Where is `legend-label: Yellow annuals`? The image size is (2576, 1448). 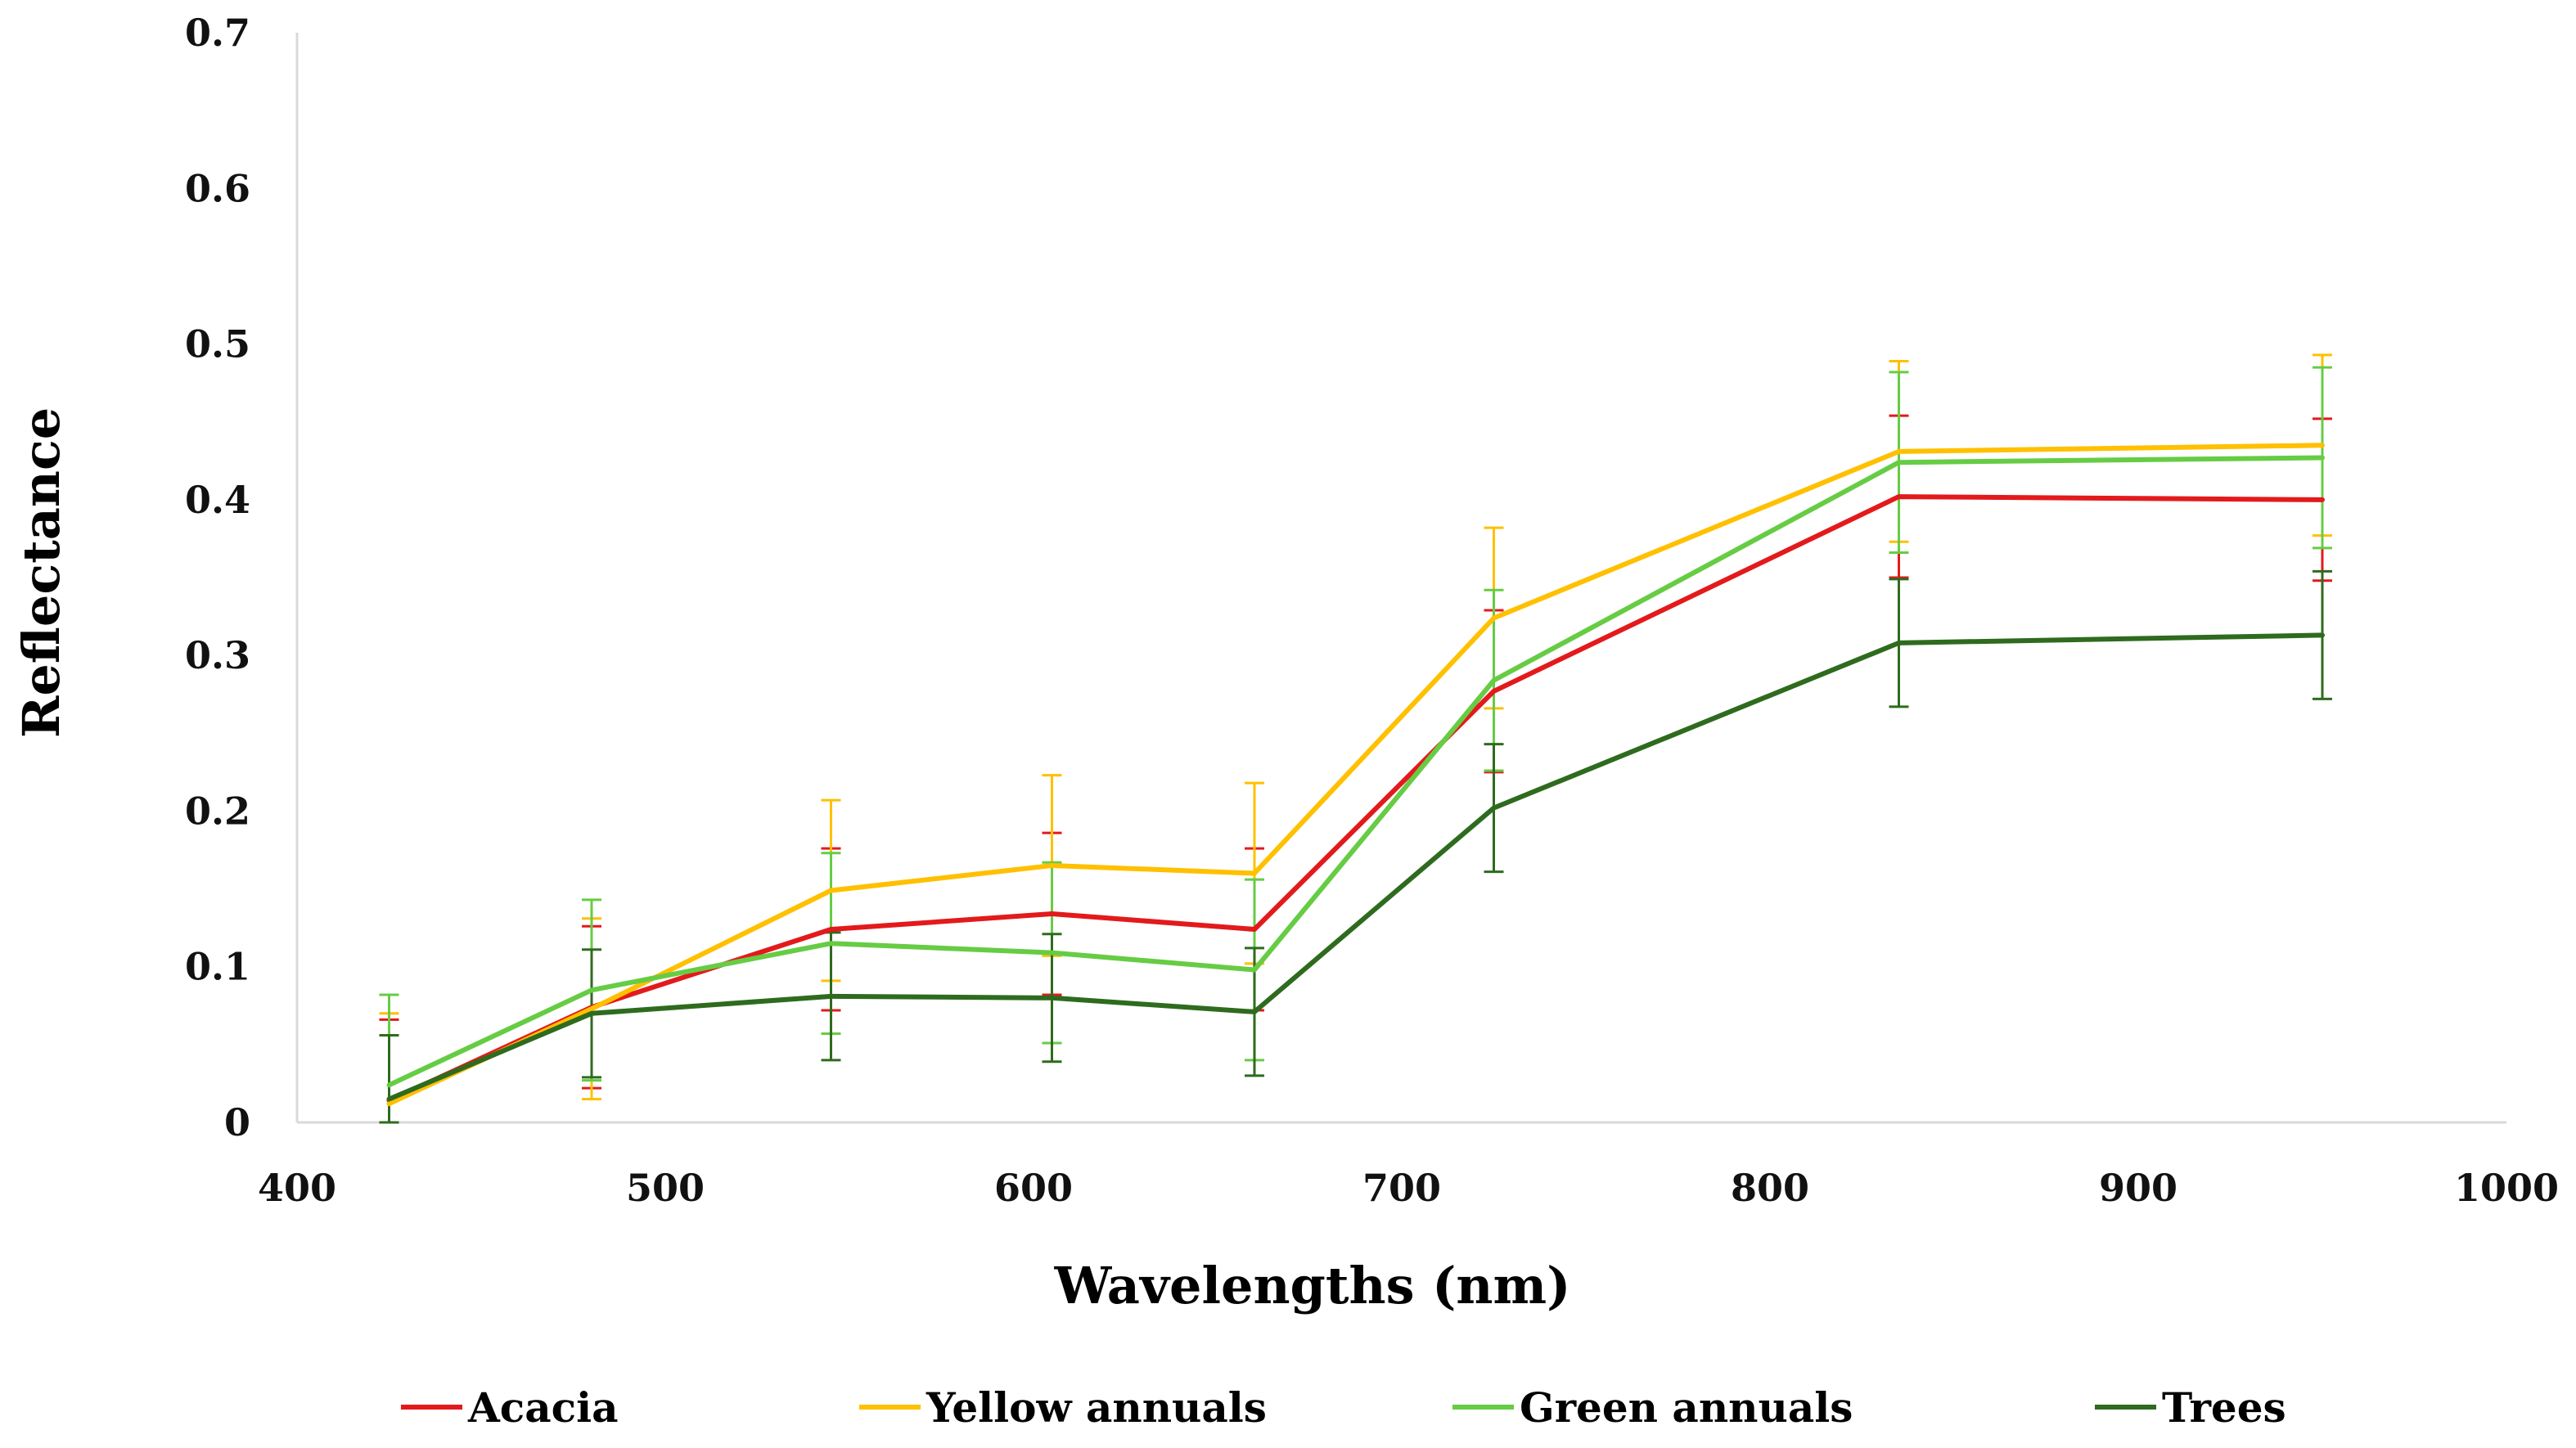
legend-label: Yellow annuals is located at coordinates (1096, 1407).